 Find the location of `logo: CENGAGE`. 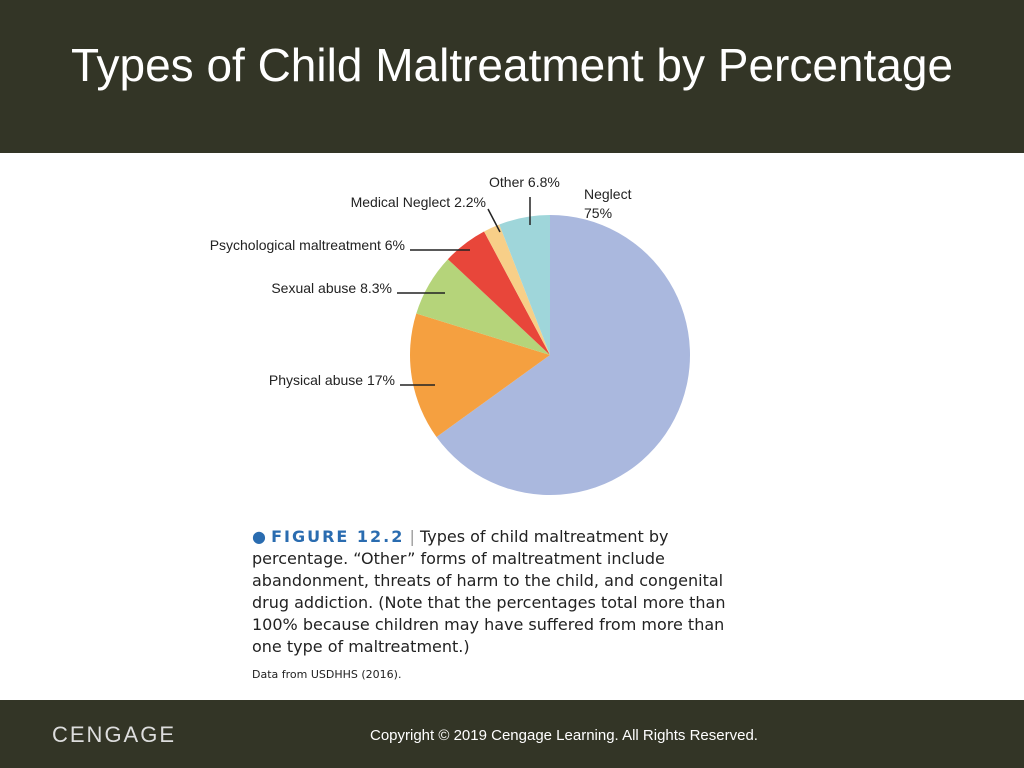

logo: CENGAGE is located at coordinates (114, 734).